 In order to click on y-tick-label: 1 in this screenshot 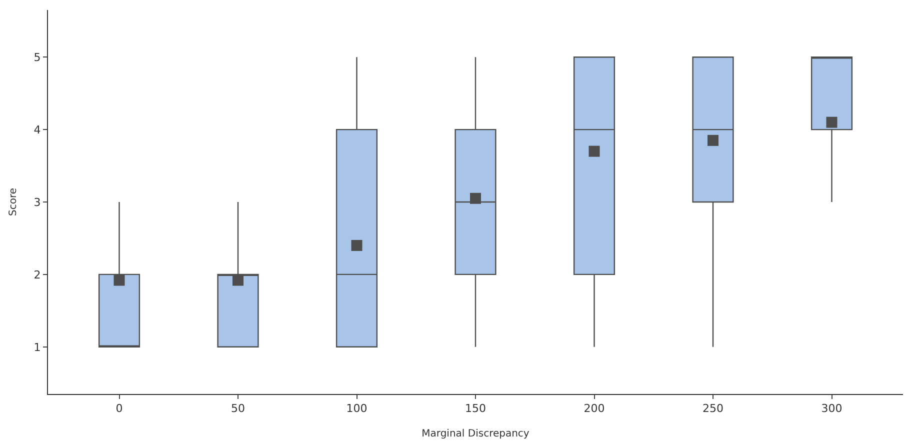, I will do `click(37, 347)`.